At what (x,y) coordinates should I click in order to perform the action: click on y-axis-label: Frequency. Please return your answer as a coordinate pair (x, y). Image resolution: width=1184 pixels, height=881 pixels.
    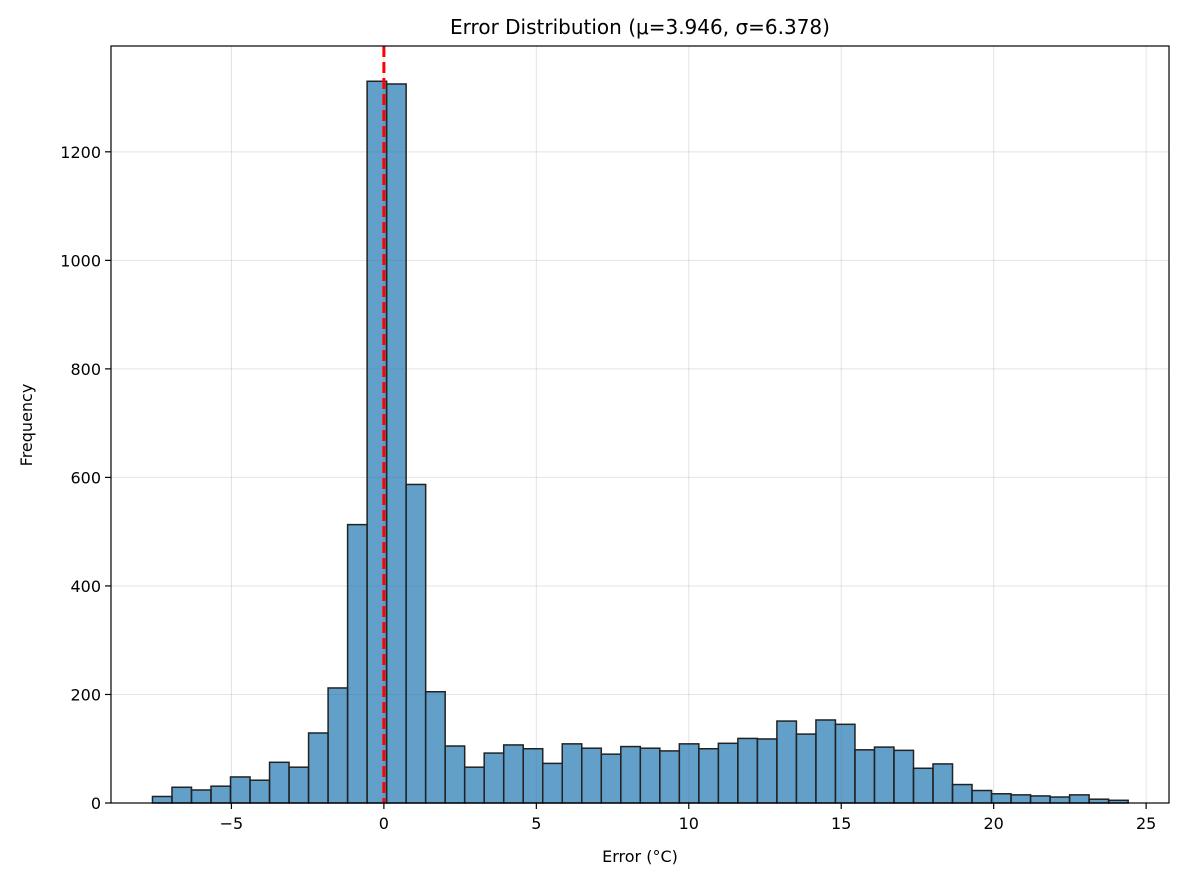
    Looking at the image, I should click on (26, 425).